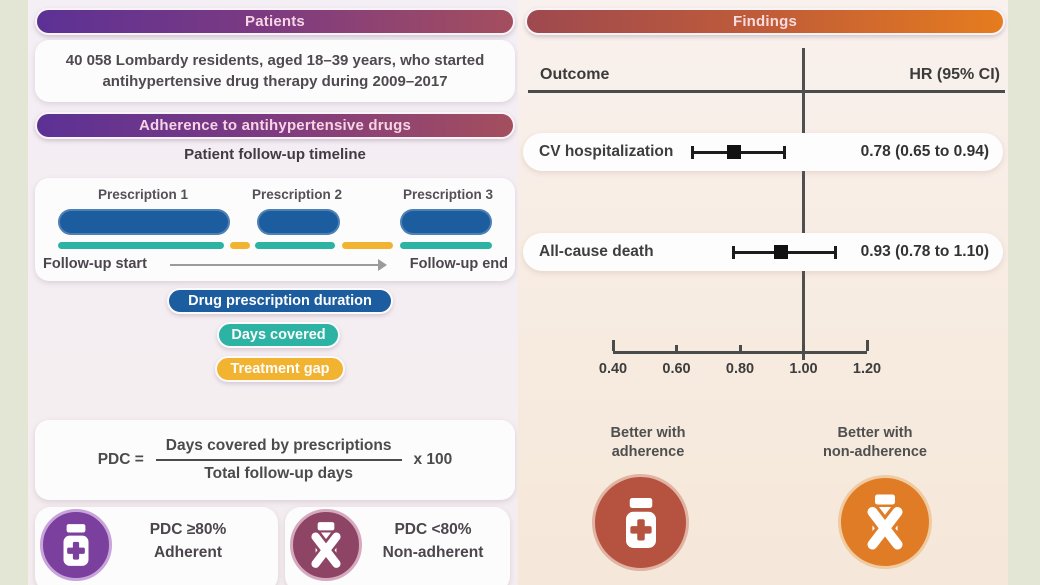 This screenshot has width=1040, height=585. I want to click on pdc-formula-denominator: Total follow-up days, so click(278, 473).